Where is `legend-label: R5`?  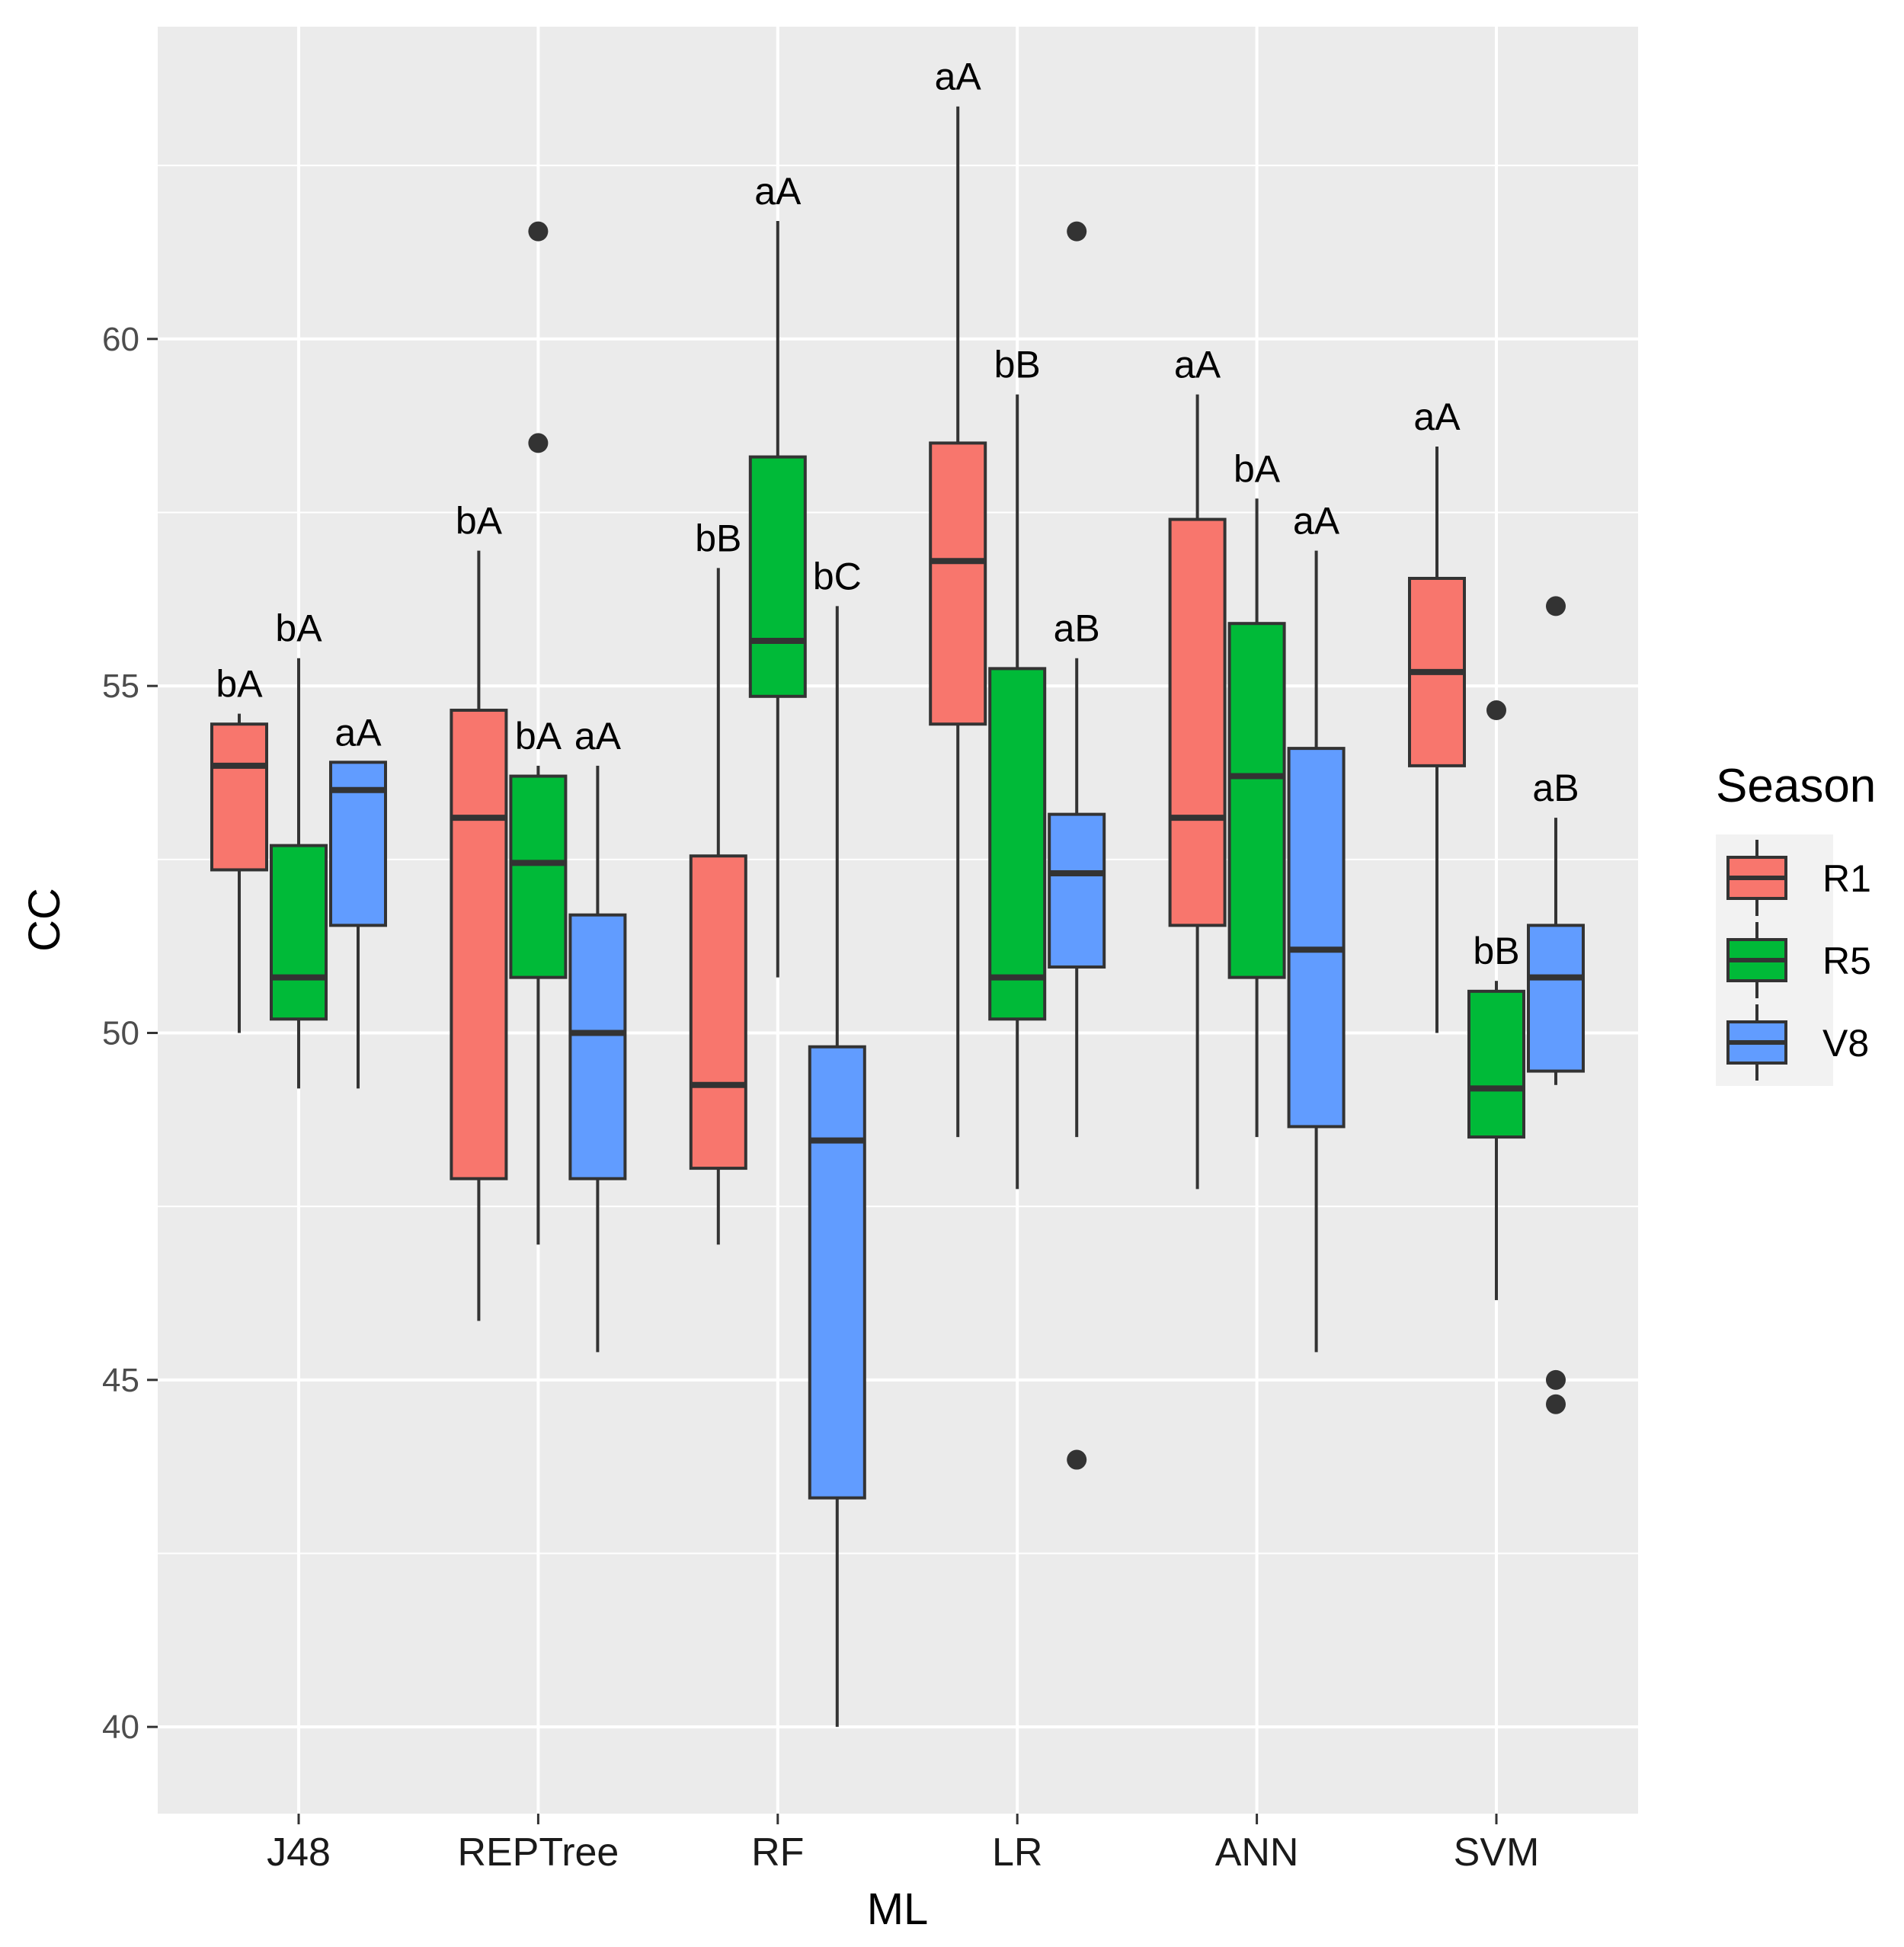
legend-label: R5 is located at coordinates (1846, 961).